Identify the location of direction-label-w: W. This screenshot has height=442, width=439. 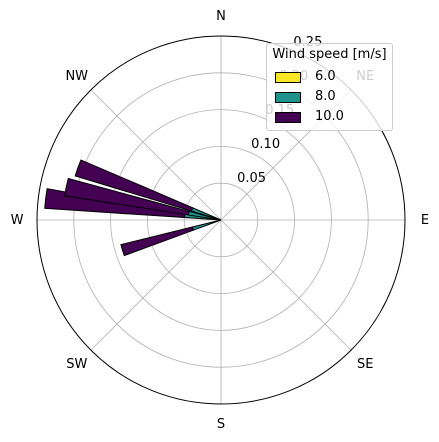
(17, 220).